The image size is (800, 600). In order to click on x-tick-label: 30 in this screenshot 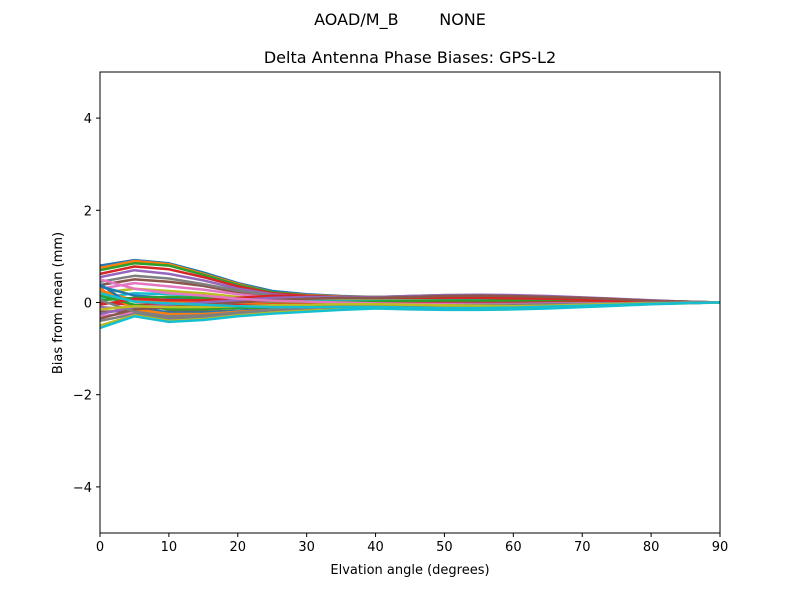, I will do `click(306, 547)`.